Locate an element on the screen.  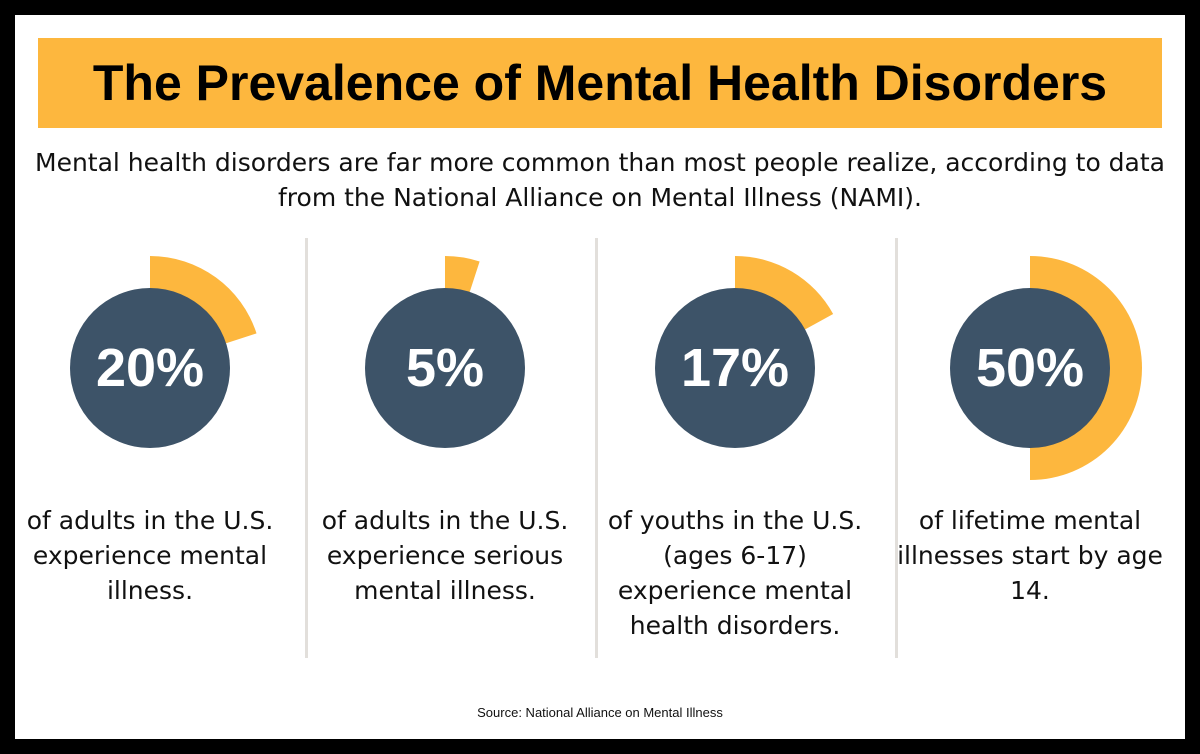
stat-value: 17% is located at coordinates (735, 368).